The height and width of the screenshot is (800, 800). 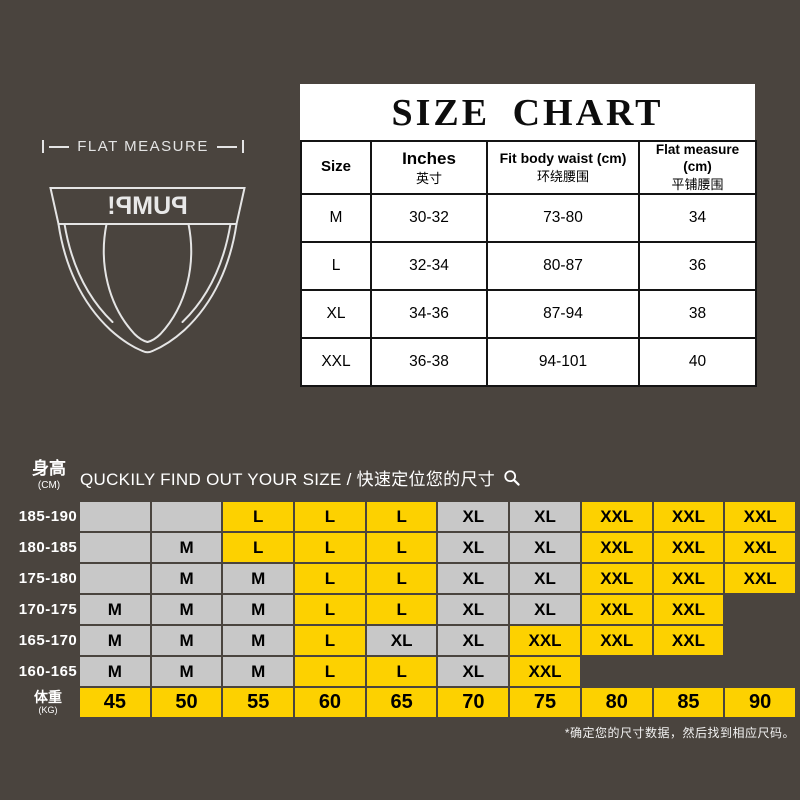 I want to click on size-chart-cell: 30-32, so click(x=429, y=218).